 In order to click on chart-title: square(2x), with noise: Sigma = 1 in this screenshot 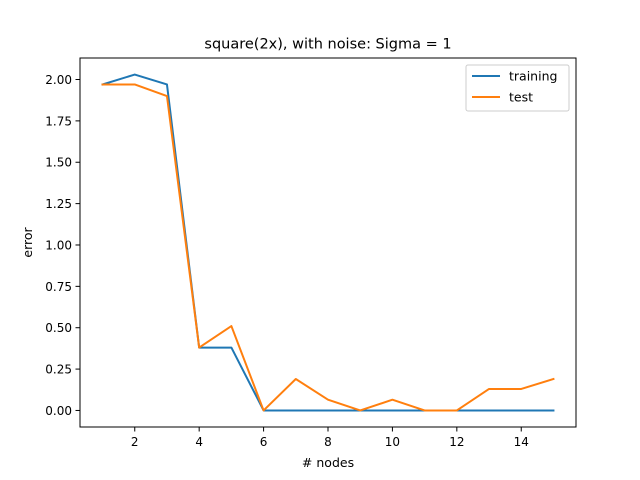, I will do `click(327, 45)`.